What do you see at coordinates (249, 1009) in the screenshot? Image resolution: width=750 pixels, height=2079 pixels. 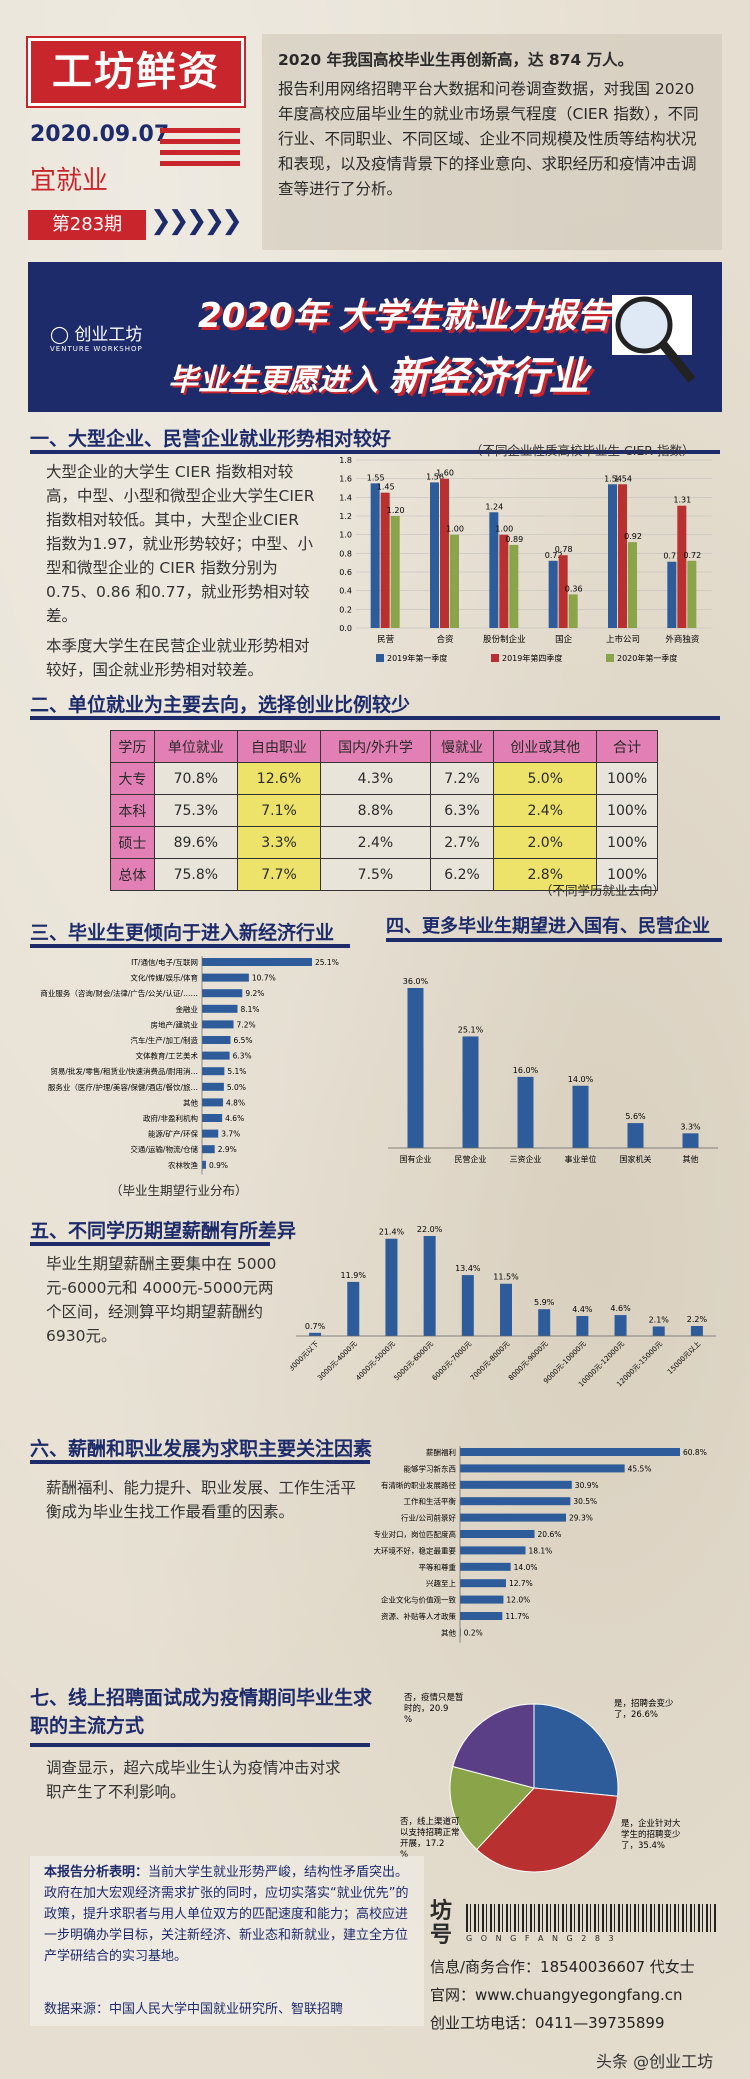 I see `data-label: 8.1%` at bounding box center [249, 1009].